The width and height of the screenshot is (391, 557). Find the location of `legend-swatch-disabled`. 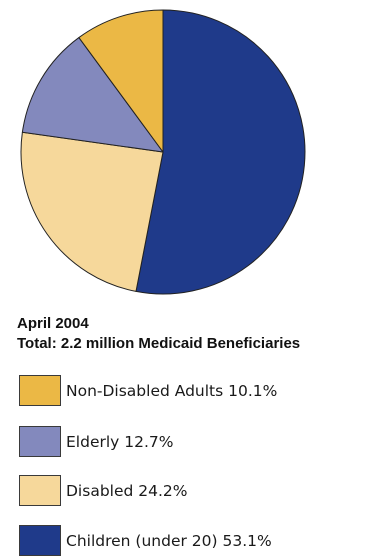

legend-swatch-disabled is located at coordinates (40, 490).